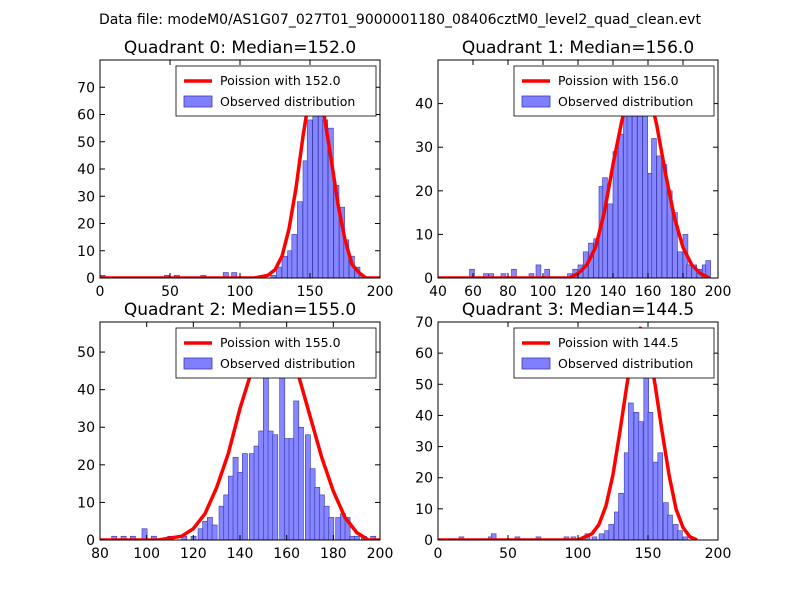 This screenshot has width=800, height=604. I want to click on legend: Poission with 156.0 Observed distribution, so click(614, 91).